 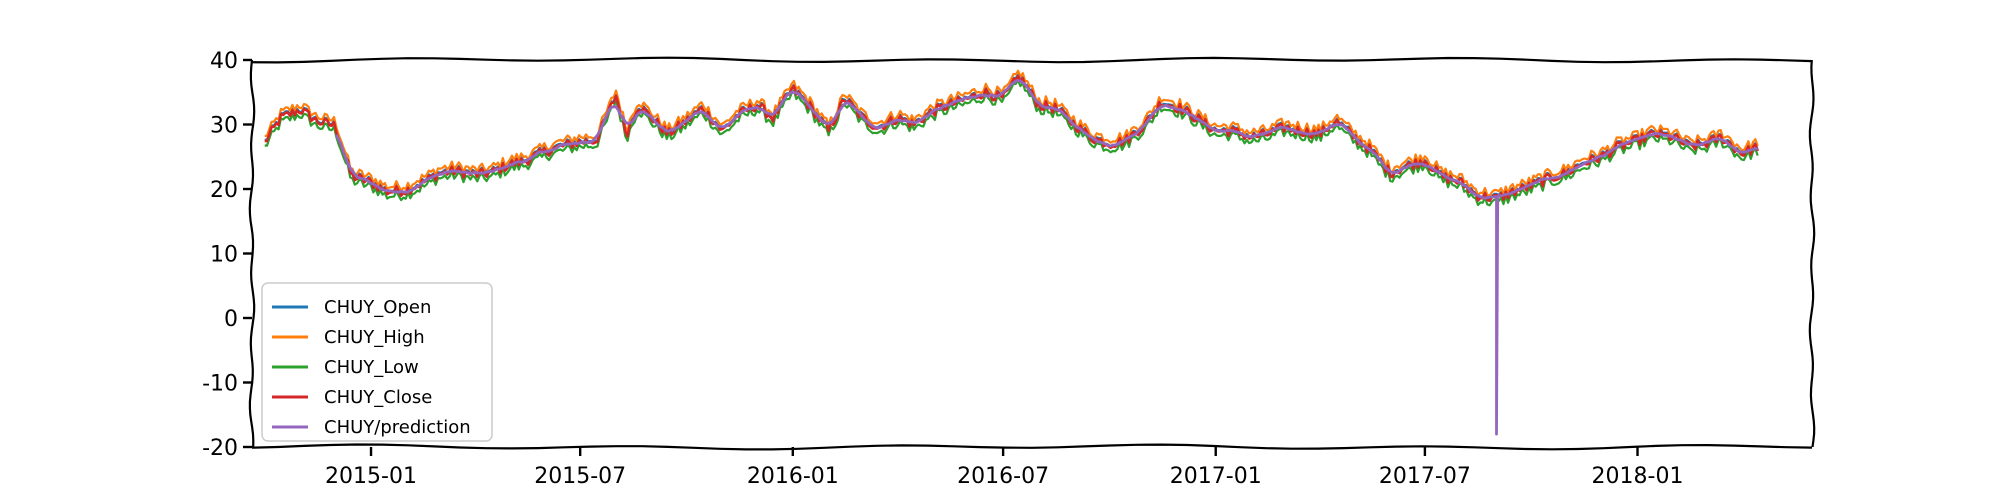 I want to click on y-tick-label: 30, so click(x=224, y=126).